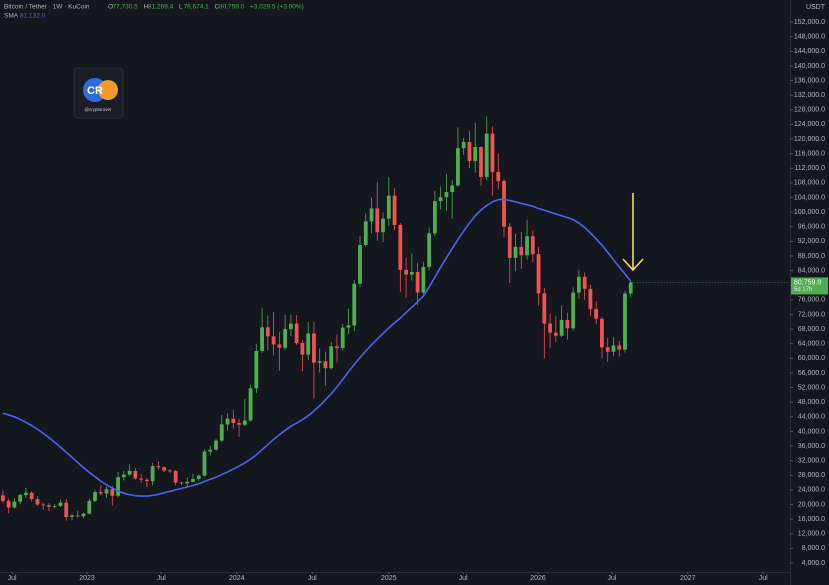 This screenshot has width=829, height=585. What do you see at coordinates (811, 227) in the screenshot?
I see `y-tick-label: 96,000.0` at bounding box center [811, 227].